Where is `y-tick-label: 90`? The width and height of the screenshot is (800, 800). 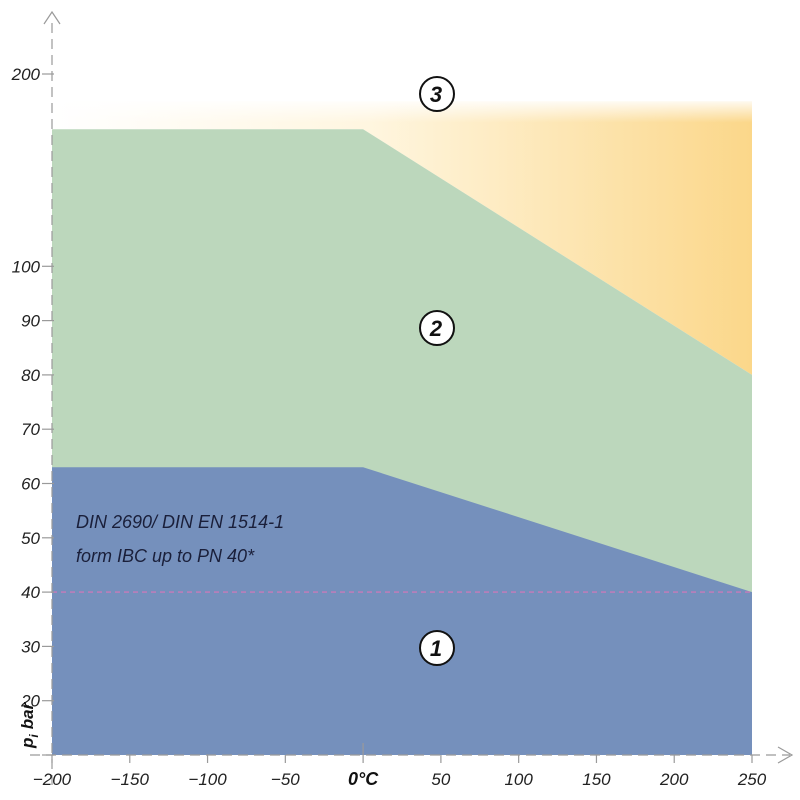 y-tick-label: 90 is located at coordinates (30, 321).